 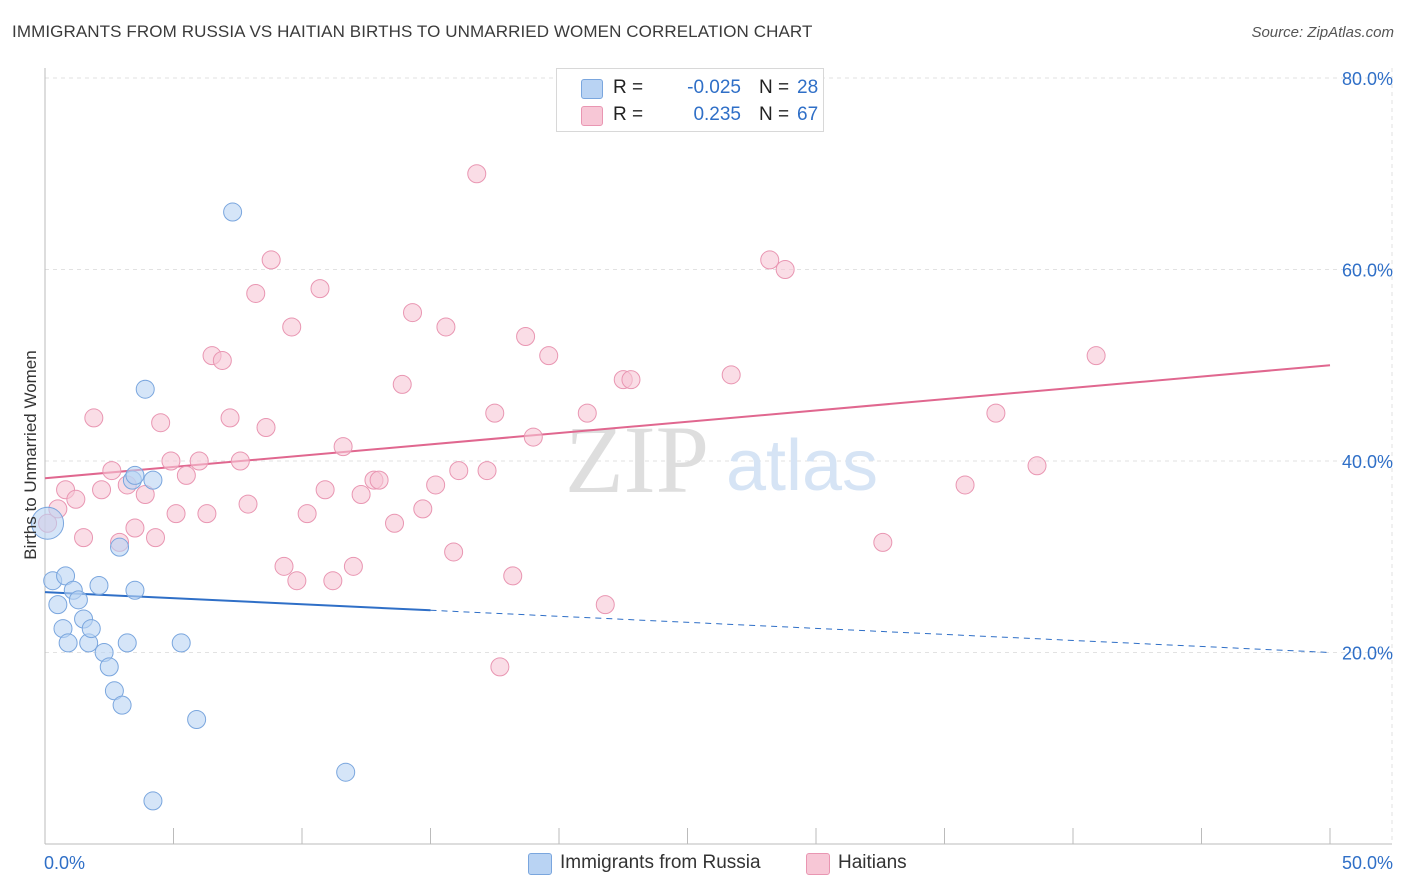 What do you see at coordinates (880, 631) in the screenshot?
I see `russia-trendline-dashed` at bounding box center [880, 631].